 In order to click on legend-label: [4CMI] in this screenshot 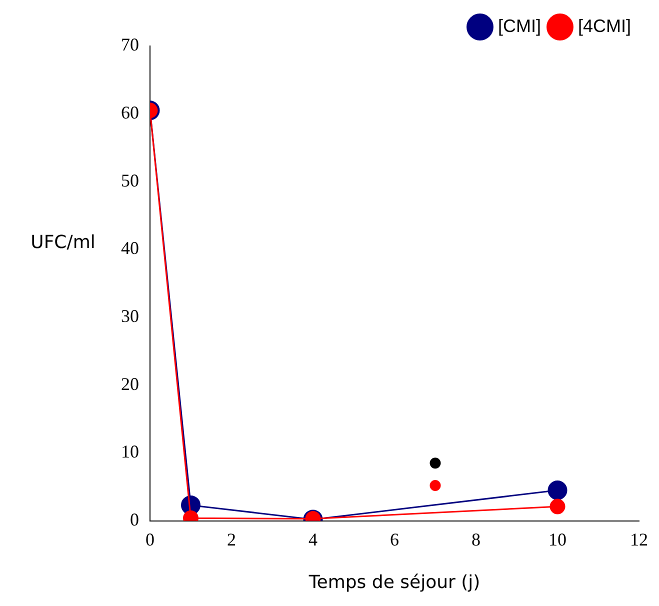, I will do `click(605, 26)`.